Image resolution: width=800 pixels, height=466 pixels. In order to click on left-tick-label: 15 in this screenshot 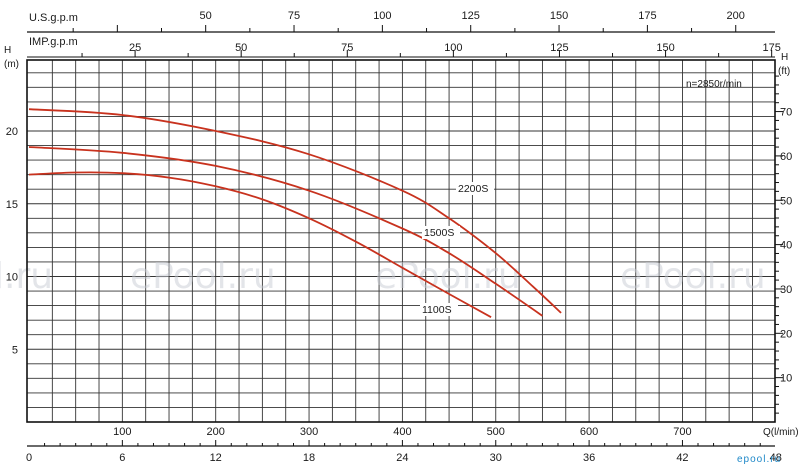, I will do `click(12, 205)`.